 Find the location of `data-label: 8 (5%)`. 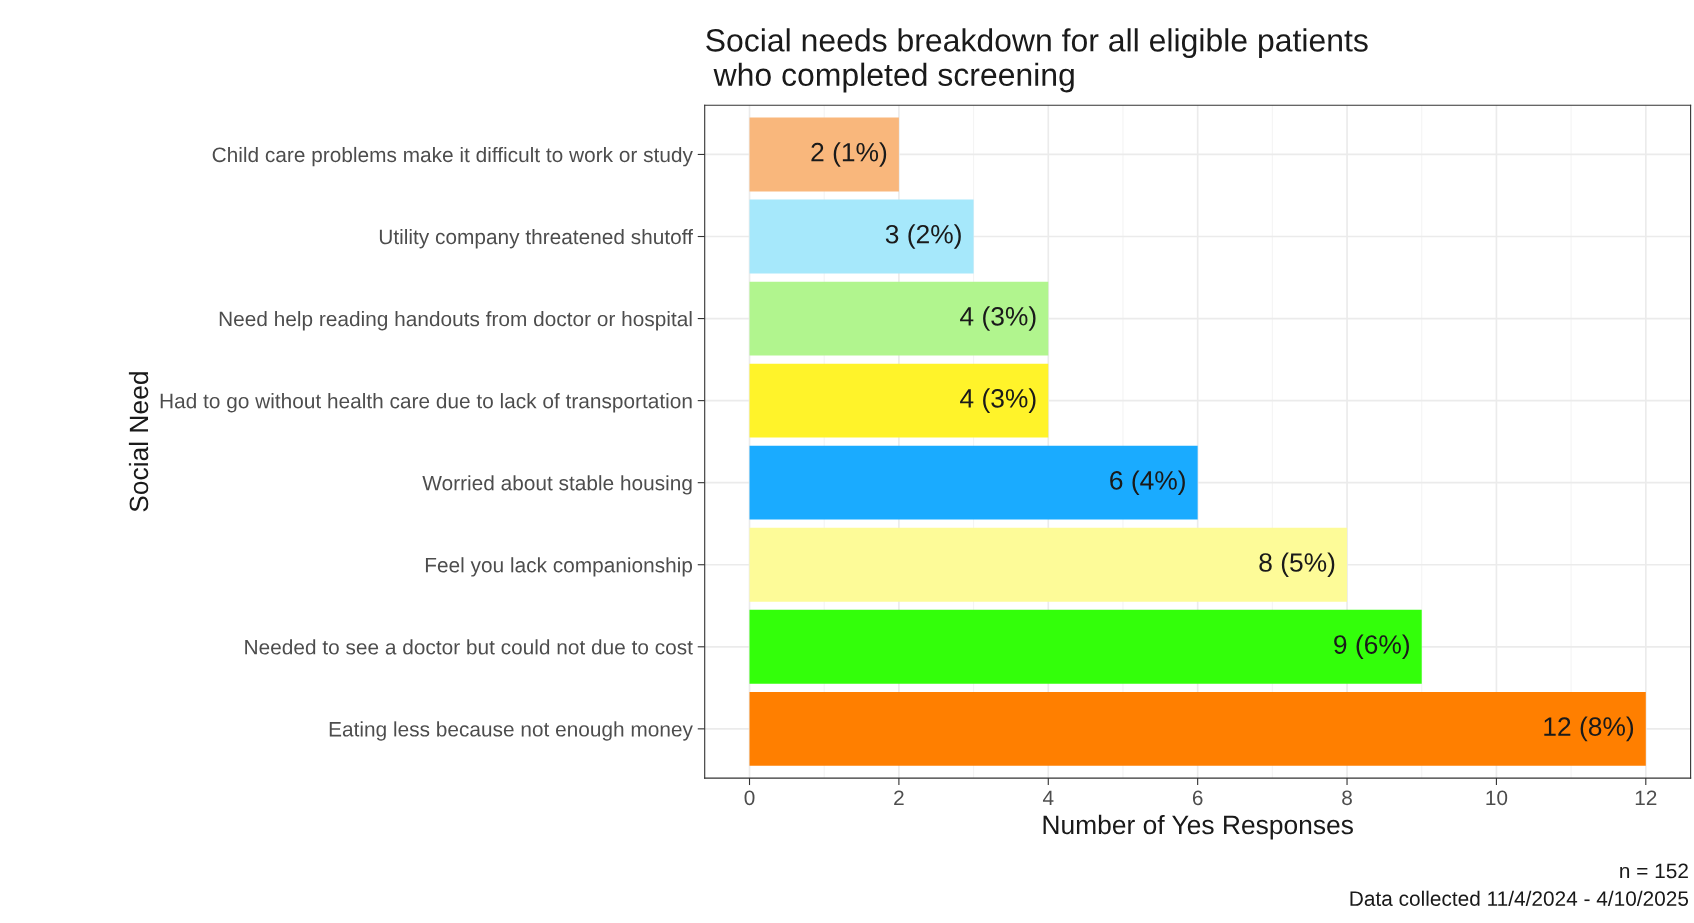

data-label: 8 (5%) is located at coordinates (1297, 565).